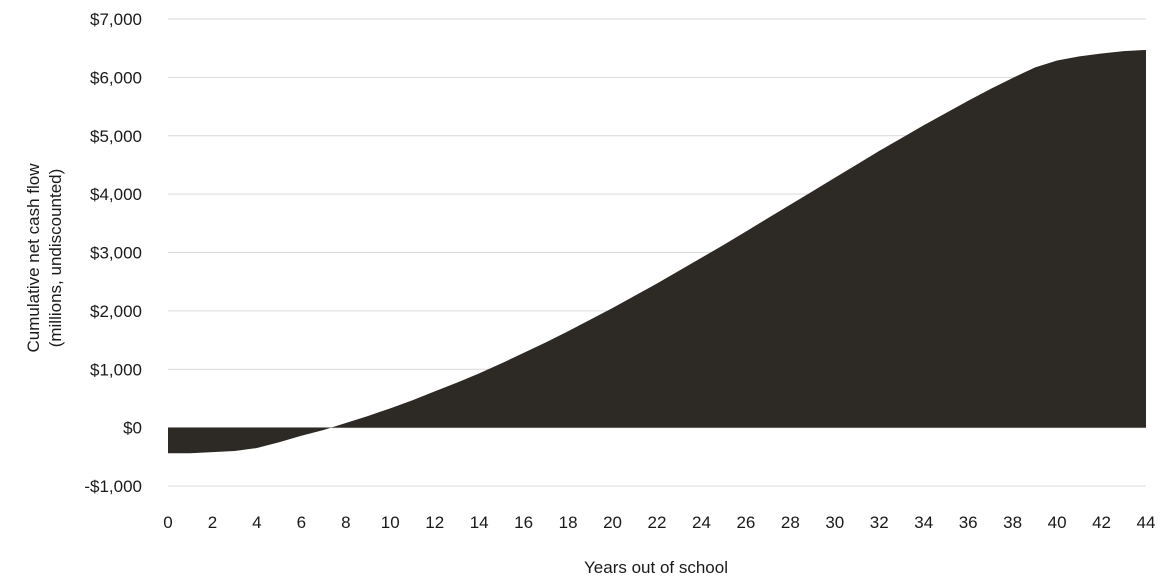  What do you see at coordinates (834, 522) in the screenshot?
I see `x-tick-label: 30` at bounding box center [834, 522].